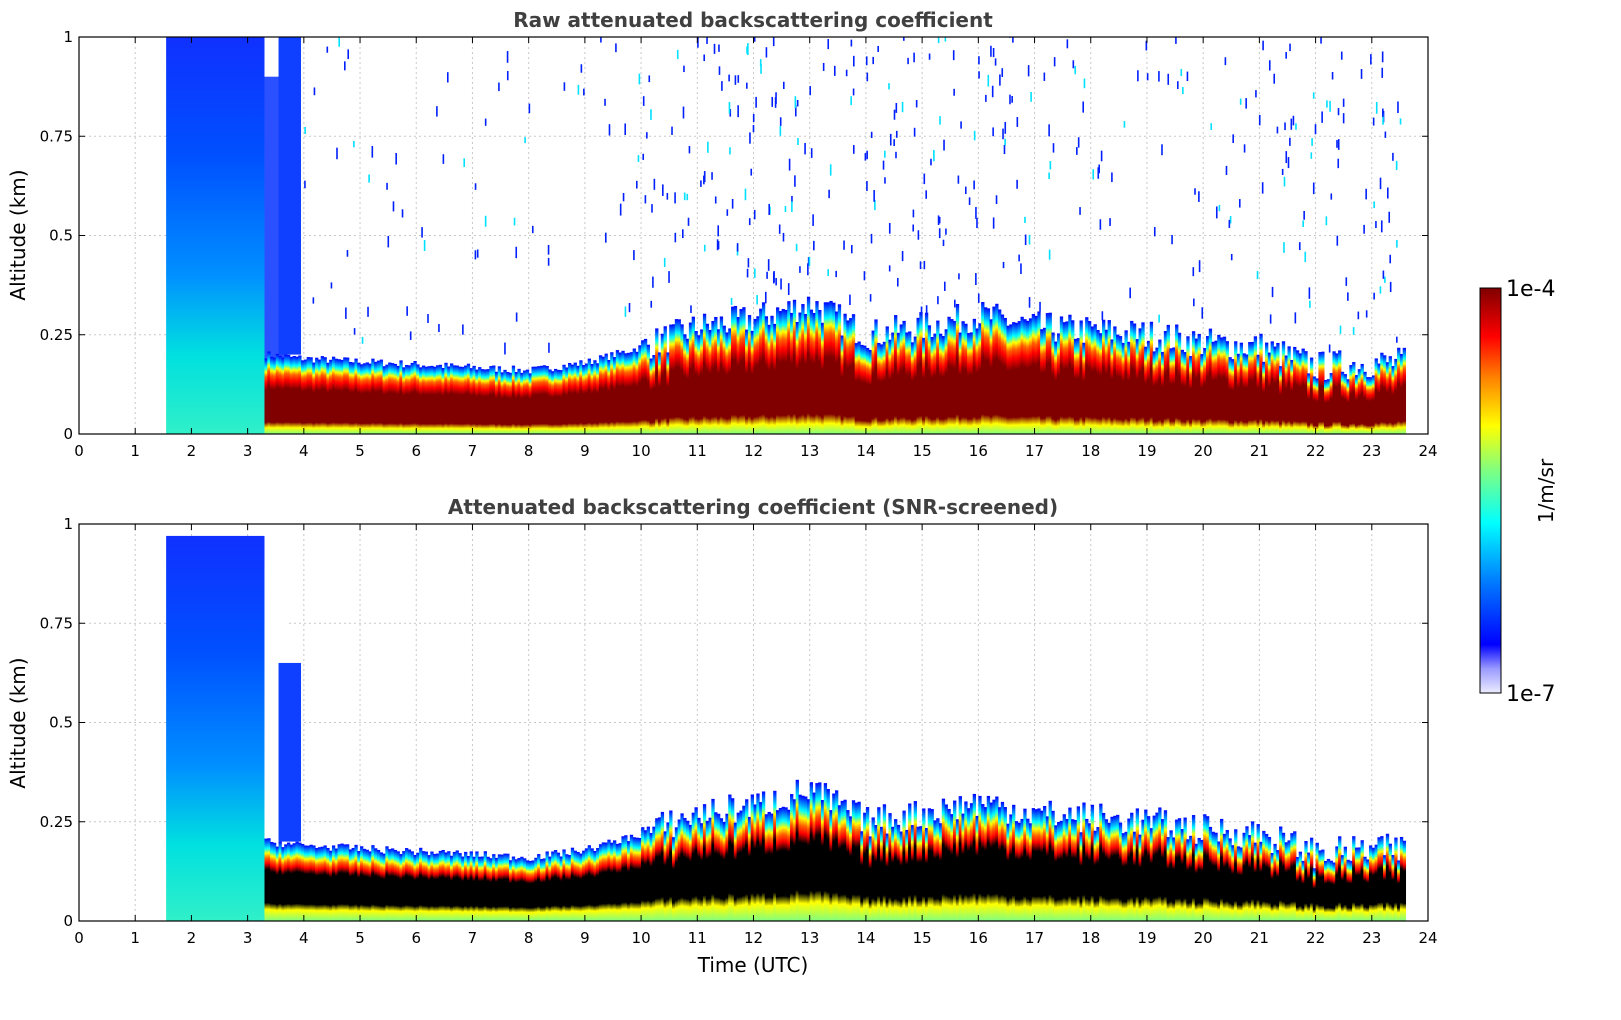 The width and height of the screenshot is (1621, 1020). Describe the element at coordinates (809, 451) in the screenshot. I see `x-tick-label: 13` at that location.